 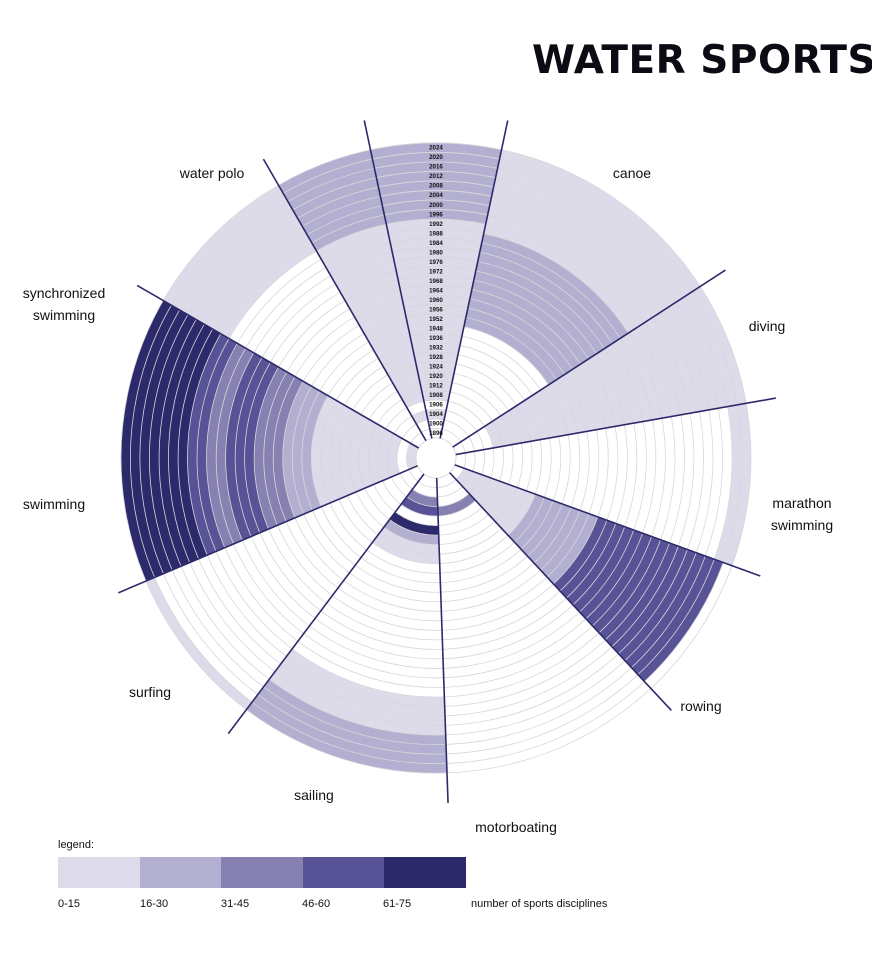 I want to click on year-label: 1900, so click(x=436, y=424).